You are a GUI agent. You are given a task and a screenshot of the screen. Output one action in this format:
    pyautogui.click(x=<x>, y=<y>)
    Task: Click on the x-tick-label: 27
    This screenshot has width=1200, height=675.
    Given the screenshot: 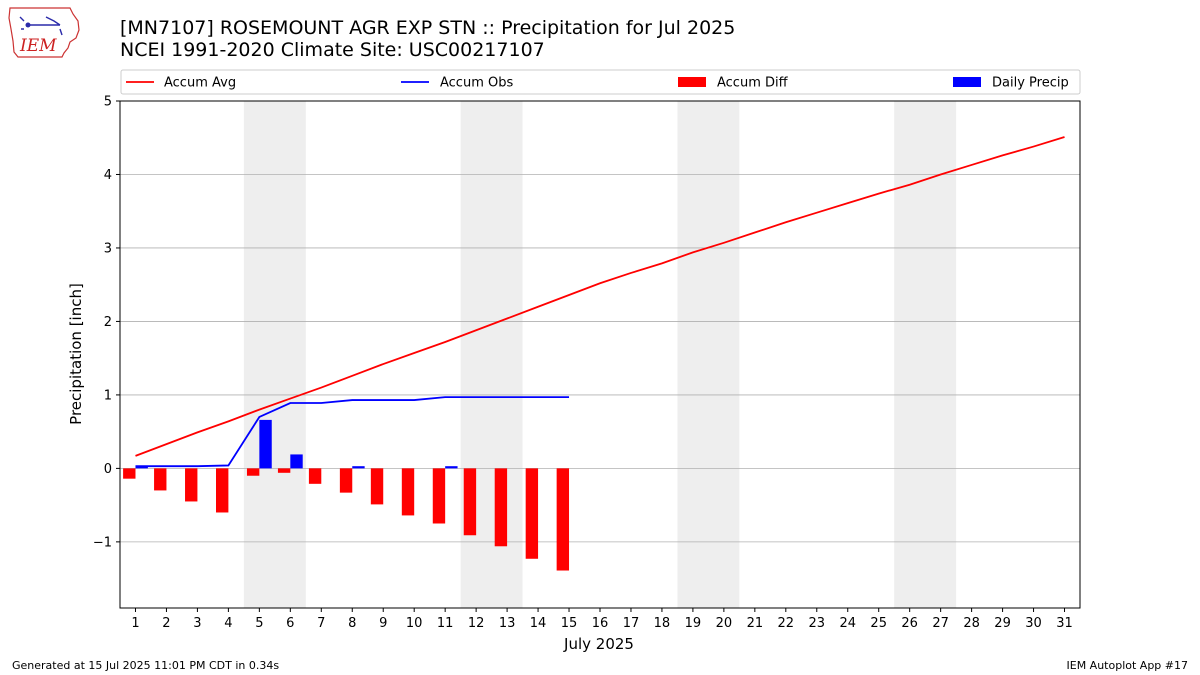 What is the action you would take?
    pyautogui.click(x=940, y=623)
    